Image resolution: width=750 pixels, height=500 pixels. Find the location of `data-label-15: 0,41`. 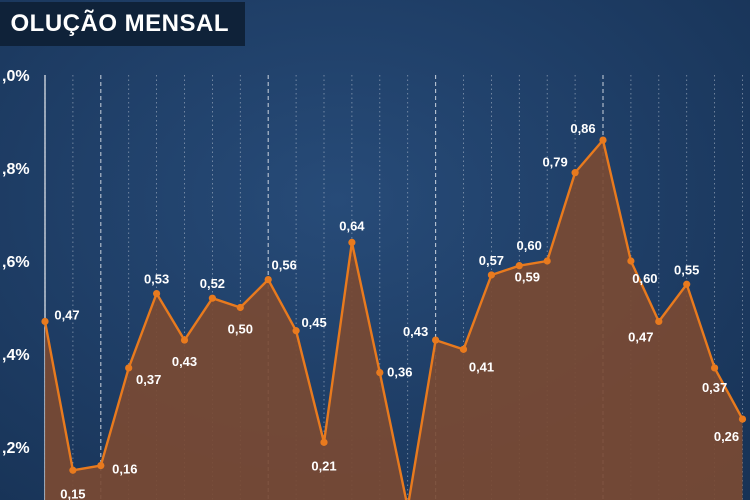

data-label-15: 0,41 is located at coordinates (481, 366).